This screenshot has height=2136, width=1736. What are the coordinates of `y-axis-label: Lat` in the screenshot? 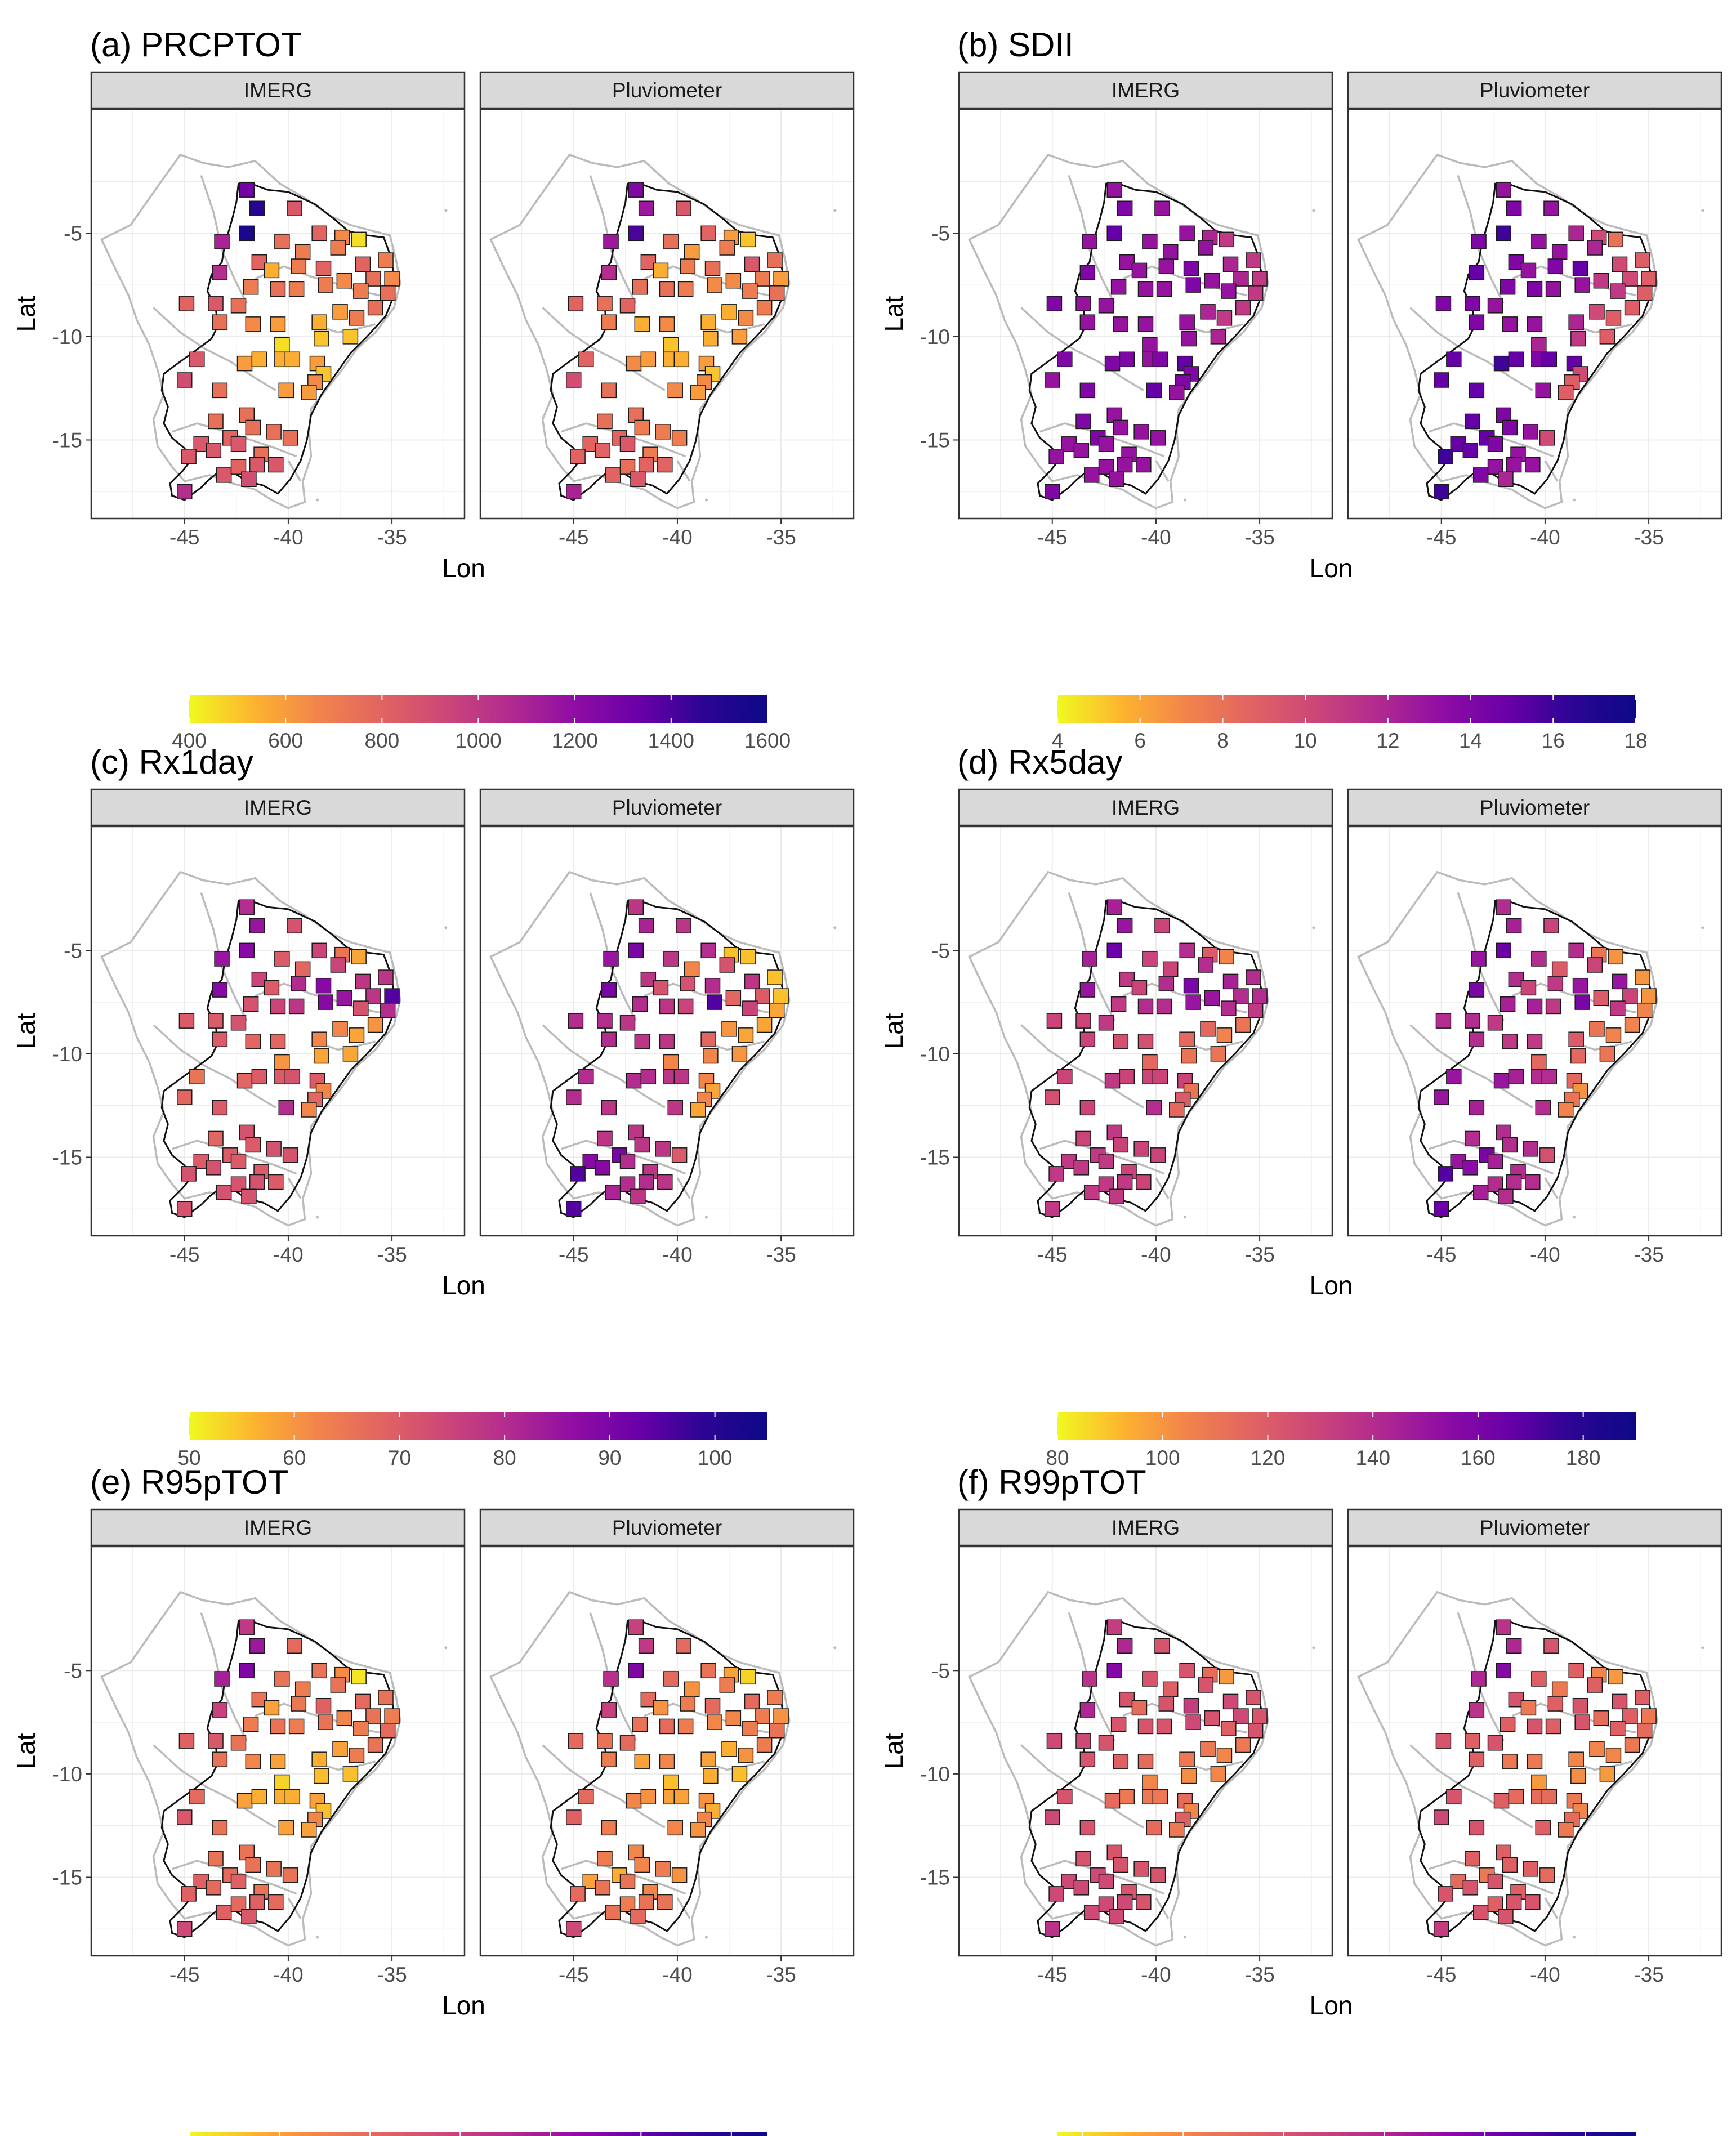 It's located at (893, 314).